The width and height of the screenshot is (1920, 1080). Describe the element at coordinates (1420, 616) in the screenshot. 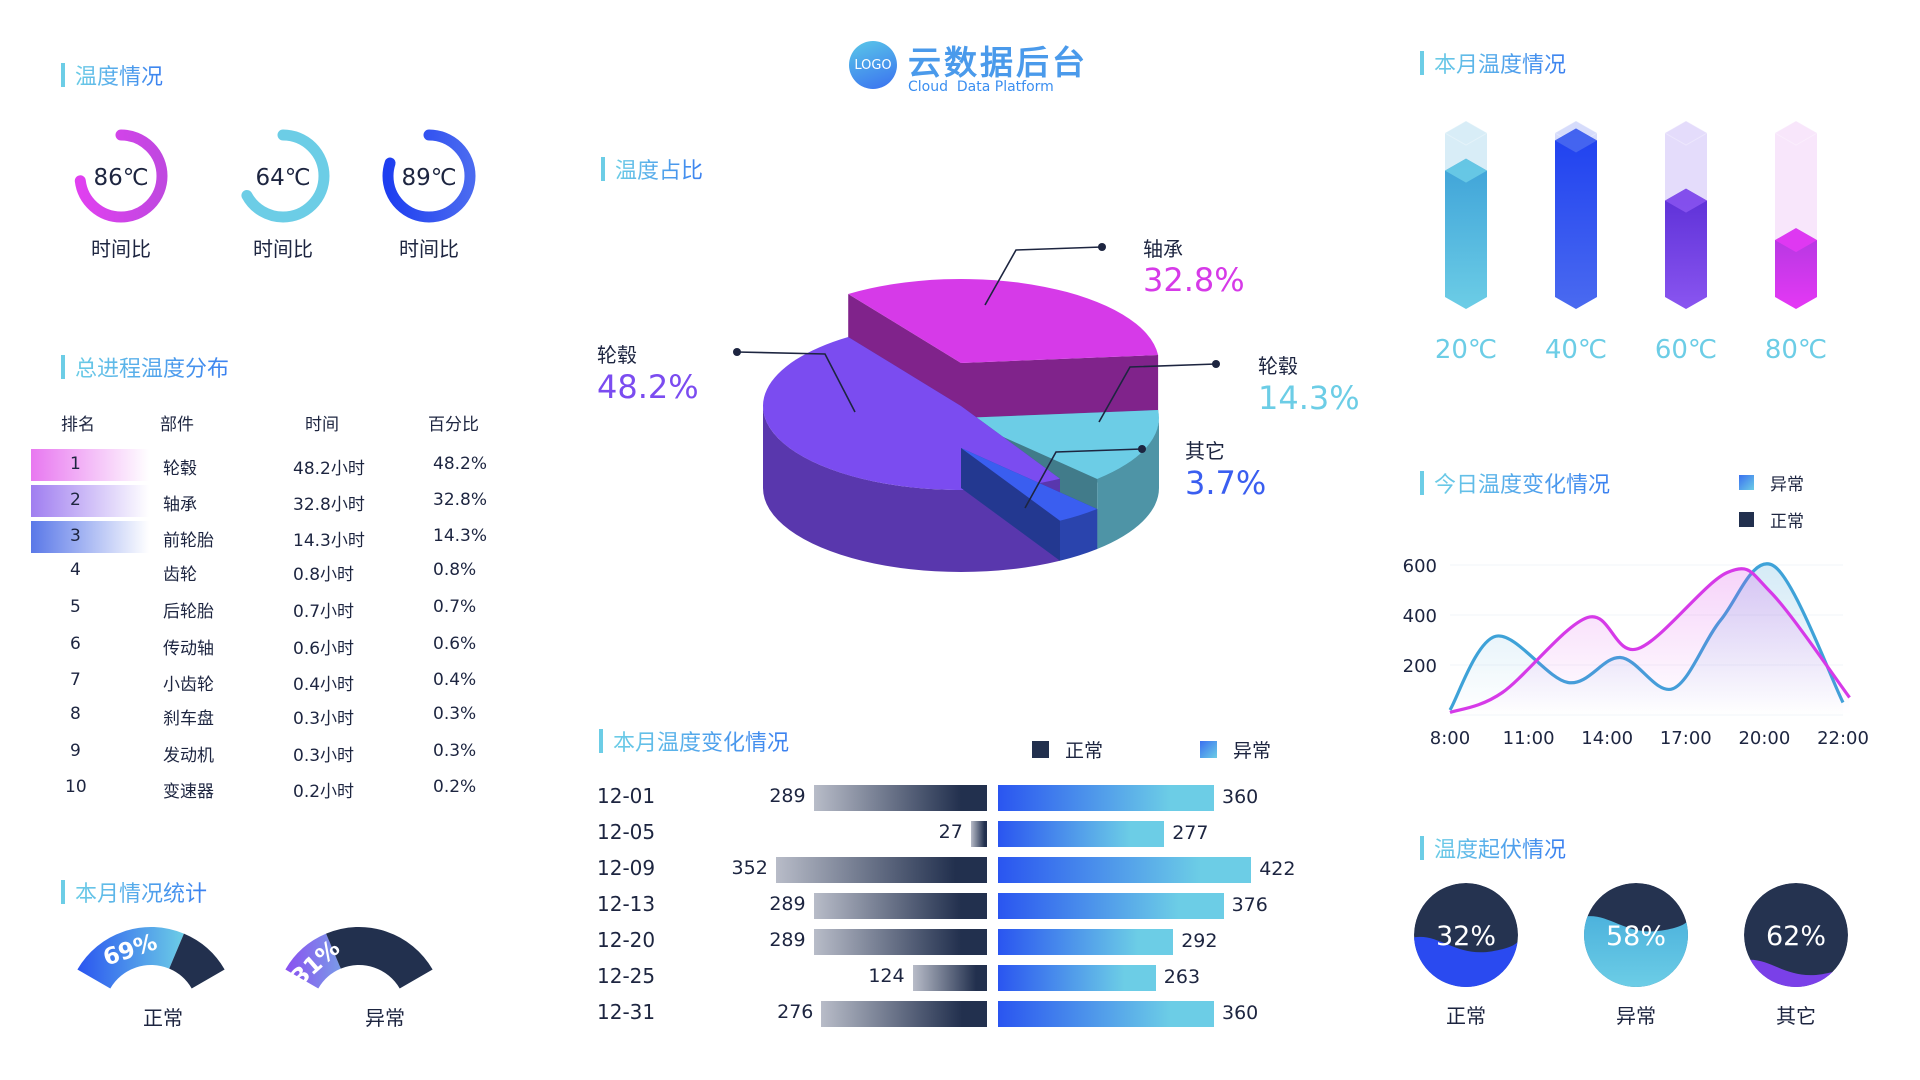

I see `y-tick-label: 400` at that location.